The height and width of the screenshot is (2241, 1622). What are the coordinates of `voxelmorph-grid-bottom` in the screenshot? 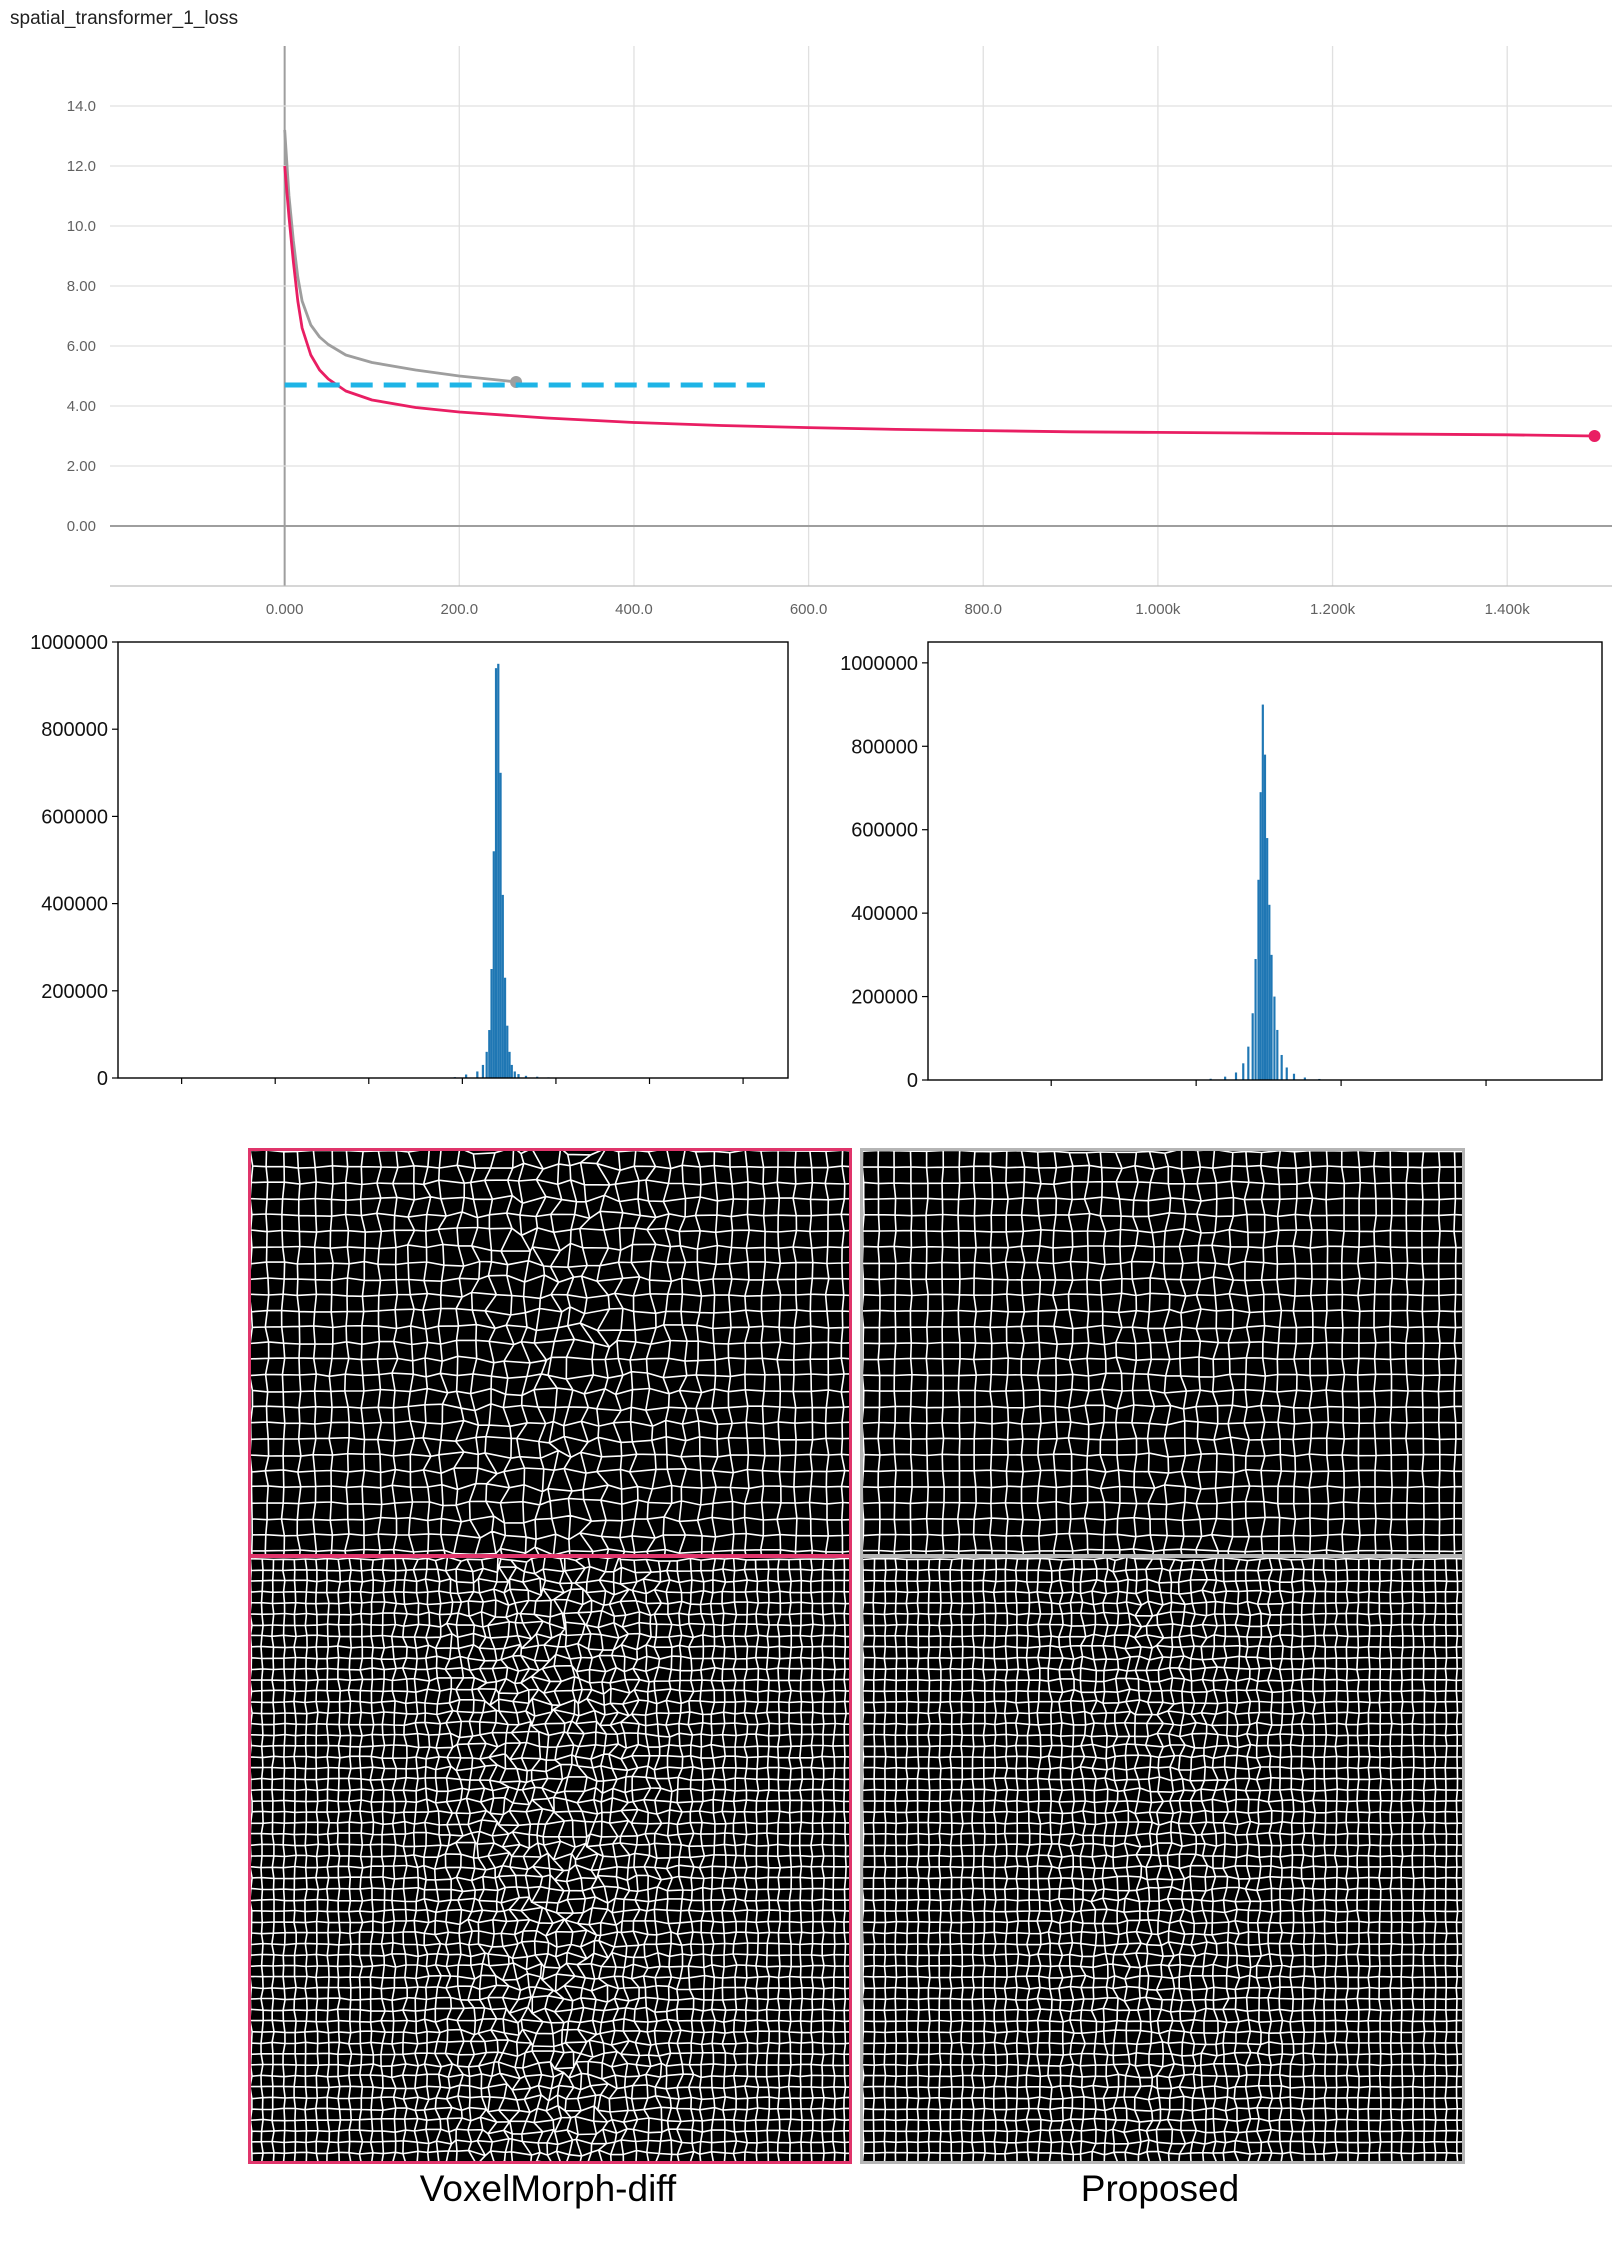 It's located at (550, 1860).